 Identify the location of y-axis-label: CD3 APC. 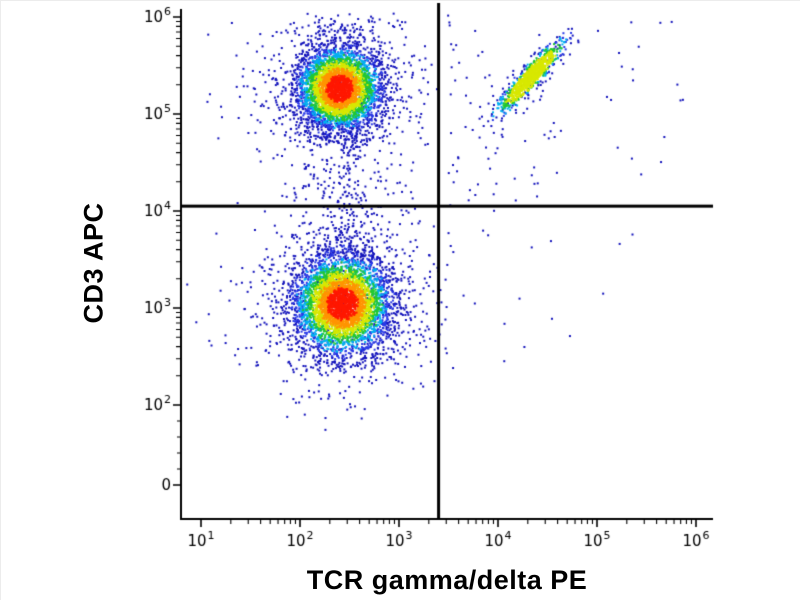
(93, 263).